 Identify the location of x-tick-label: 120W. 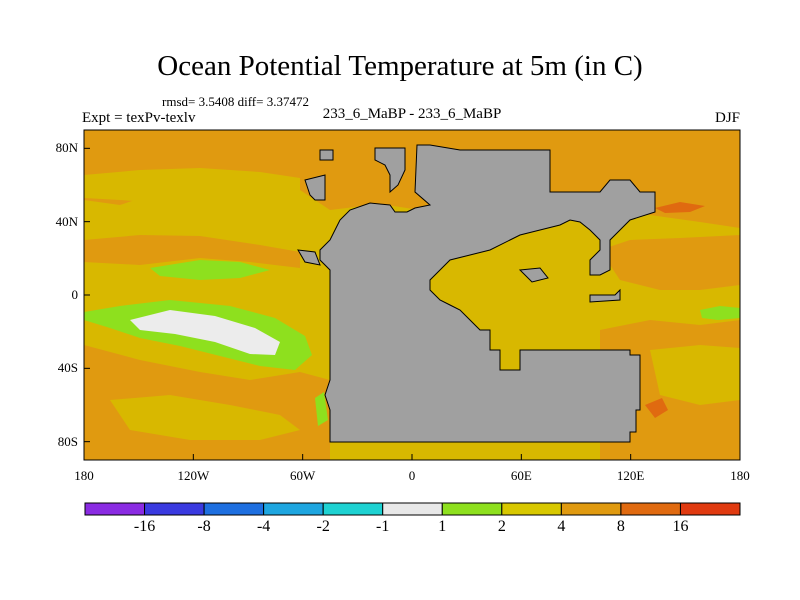
(193, 475).